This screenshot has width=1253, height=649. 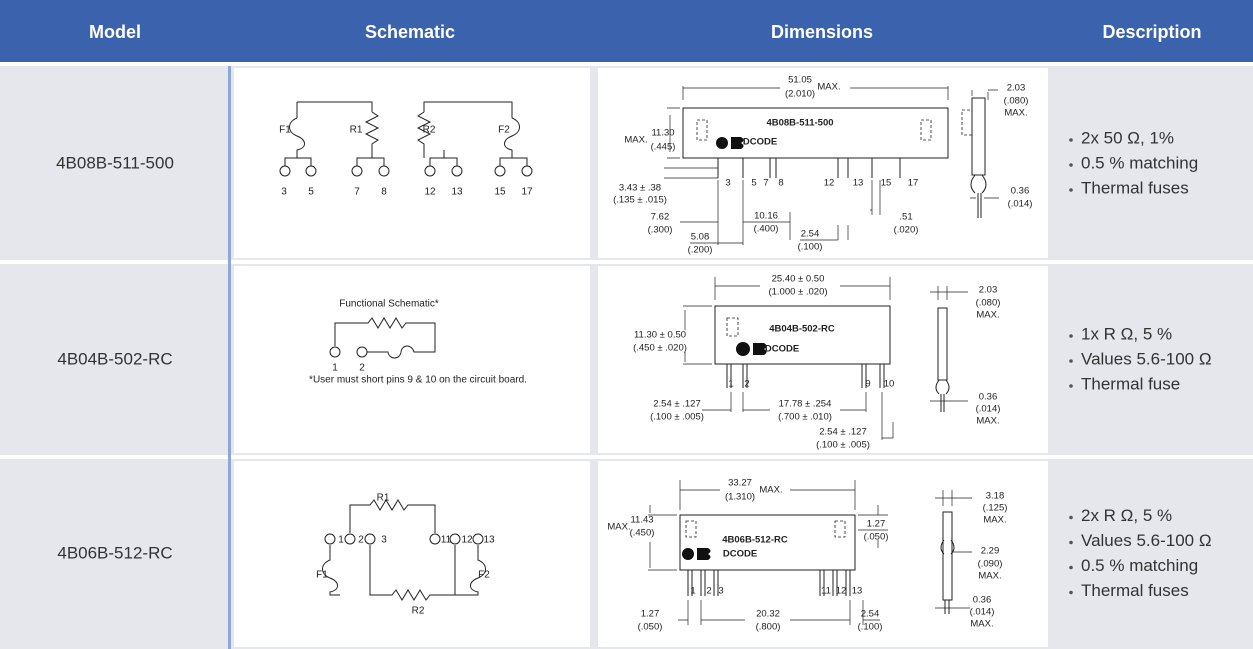 I want to click on schematic-label: 15, so click(x=500, y=192).